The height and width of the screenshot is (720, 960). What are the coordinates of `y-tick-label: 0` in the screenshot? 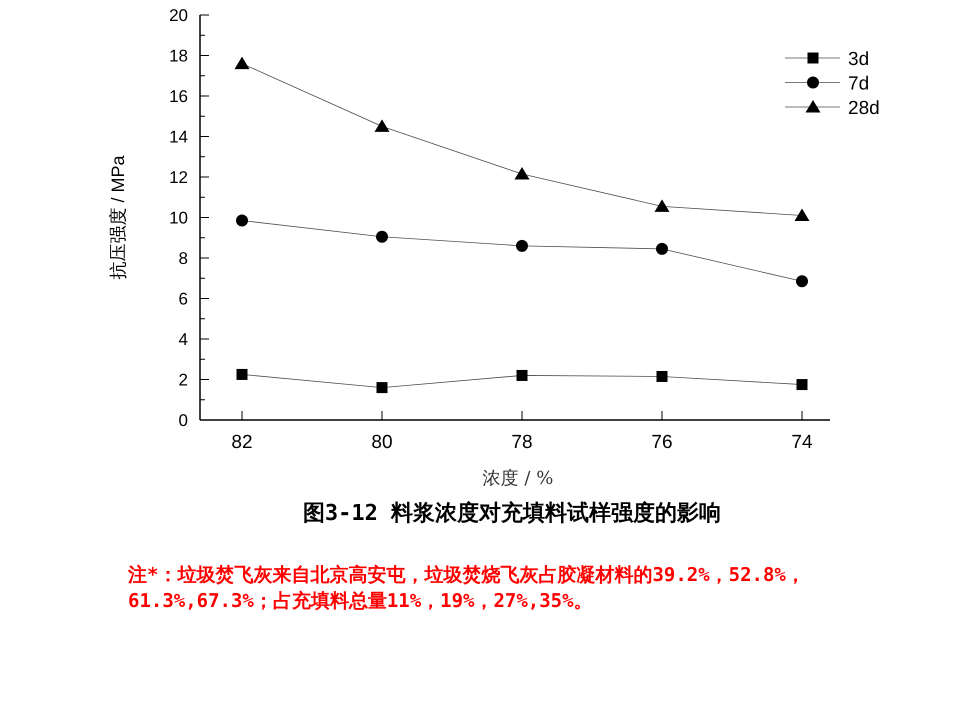 It's located at (183, 420).